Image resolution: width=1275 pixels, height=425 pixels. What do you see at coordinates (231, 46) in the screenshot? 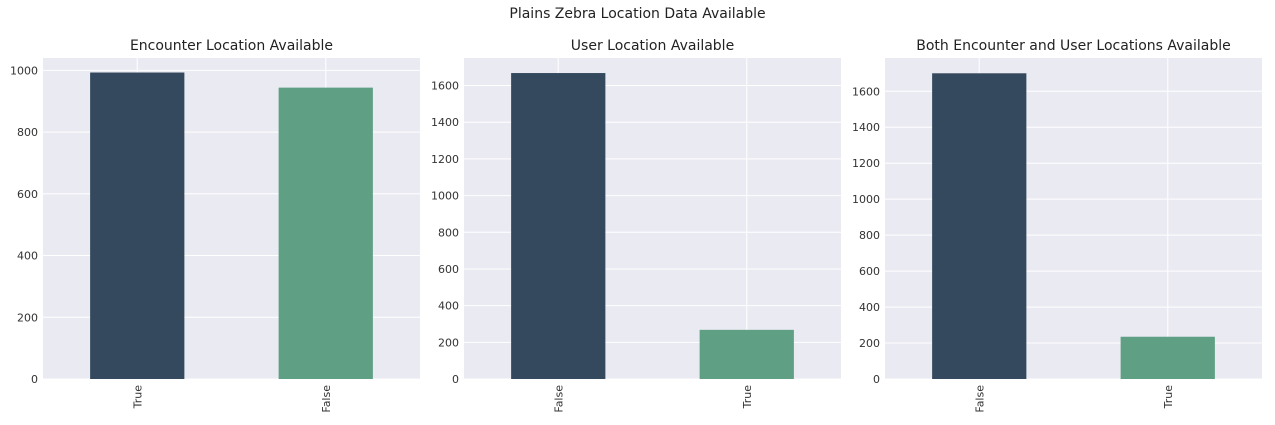
I see `chart-title: Encounter Location Available` at bounding box center [231, 46].